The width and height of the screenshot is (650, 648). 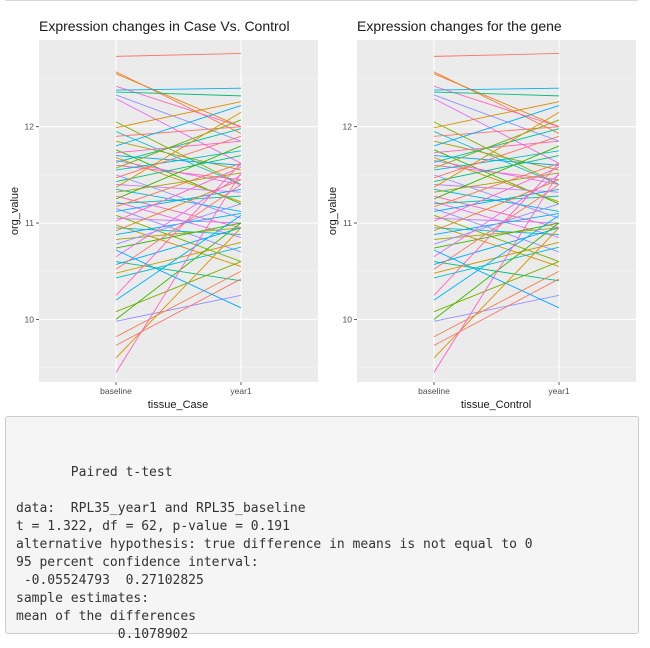 What do you see at coordinates (321, 0) in the screenshot?
I see `top-divider` at bounding box center [321, 0].